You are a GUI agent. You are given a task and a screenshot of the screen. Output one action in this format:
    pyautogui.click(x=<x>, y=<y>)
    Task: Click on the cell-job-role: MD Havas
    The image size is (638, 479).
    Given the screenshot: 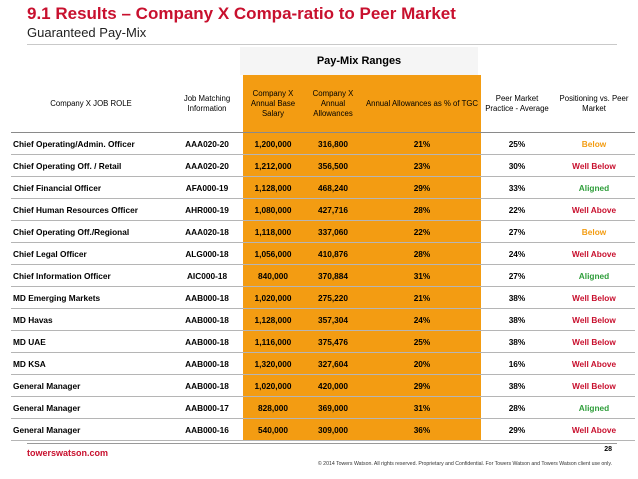 What is the action you would take?
    pyautogui.click(x=91, y=319)
    